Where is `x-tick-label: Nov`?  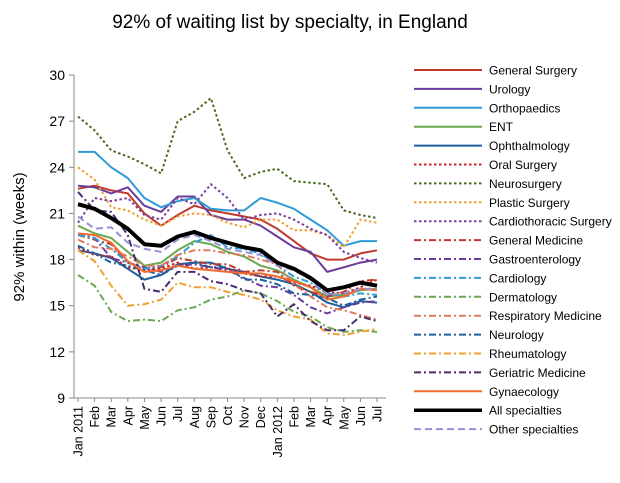
x-tick-label: Nov is located at coordinates (245, 416).